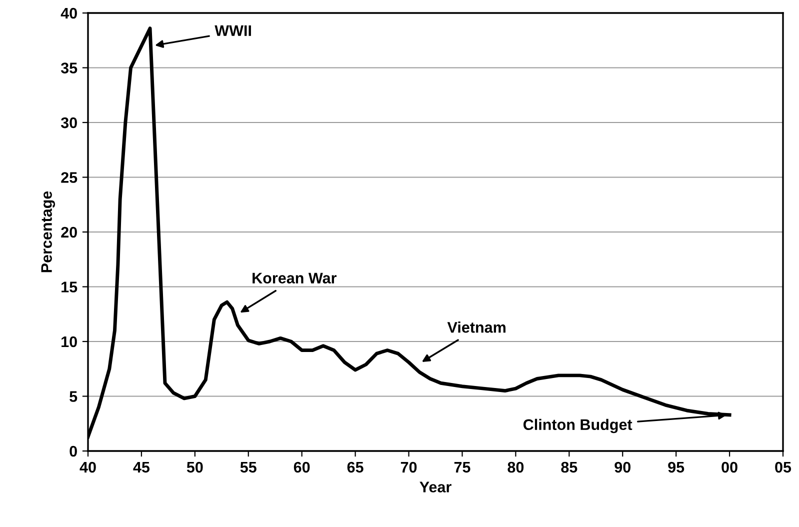 This screenshot has height=527, width=799. Describe the element at coordinates (69, 232) in the screenshot. I see `y-tick-label: 20` at that location.